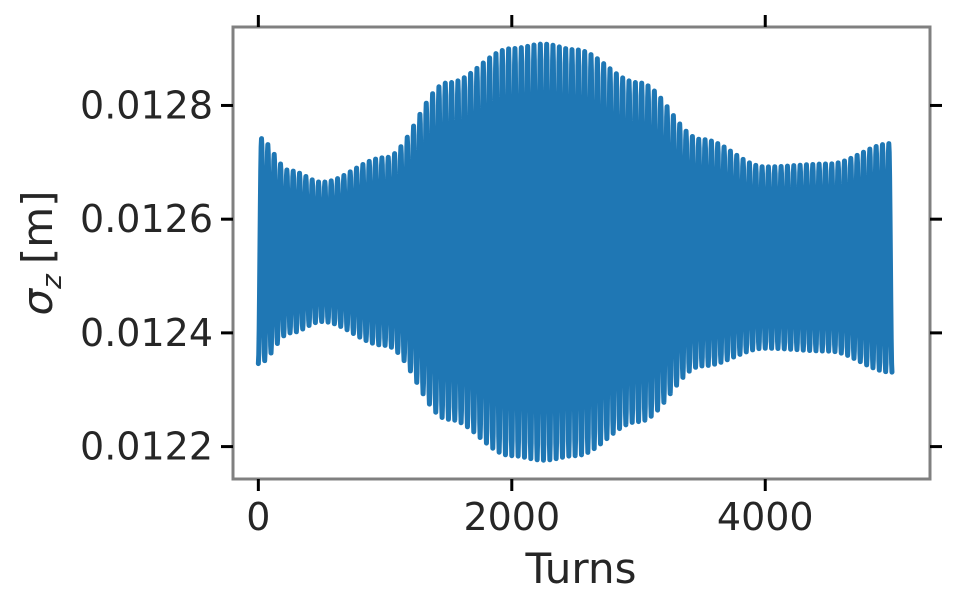  I want to click on y-axis-label: σz [m], so click(40, 252).